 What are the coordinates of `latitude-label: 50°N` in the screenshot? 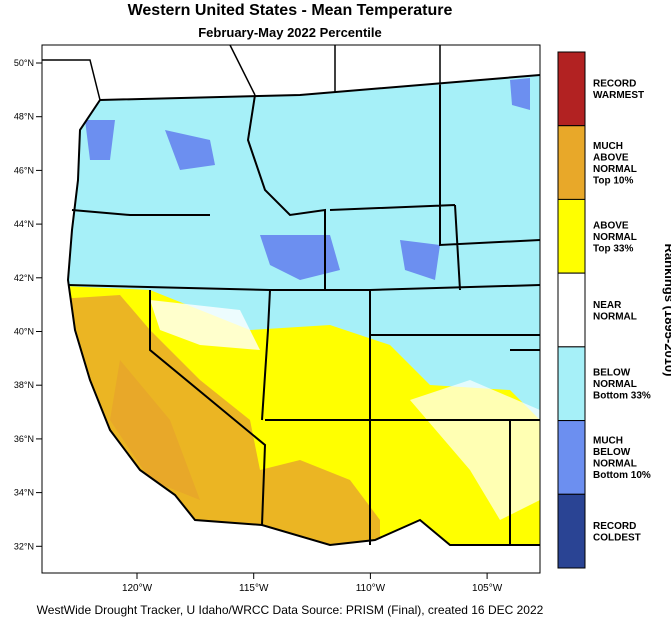 It's located at (24, 63).